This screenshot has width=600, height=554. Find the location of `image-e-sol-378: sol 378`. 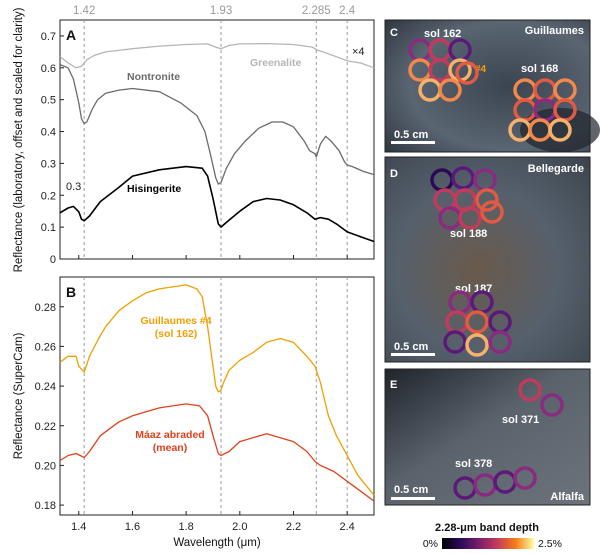

image-e-sol-378: sol 378 is located at coordinates (473, 464).